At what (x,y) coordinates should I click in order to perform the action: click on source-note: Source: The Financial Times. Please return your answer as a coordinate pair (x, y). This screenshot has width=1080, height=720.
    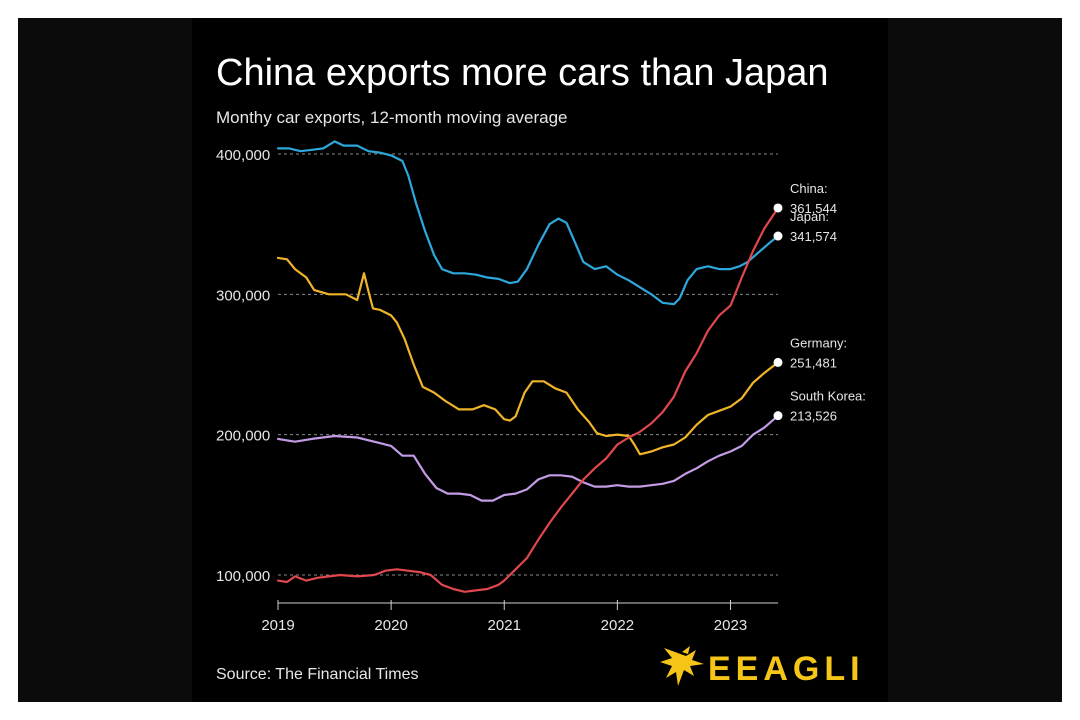
    Looking at the image, I should click on (317, 674).